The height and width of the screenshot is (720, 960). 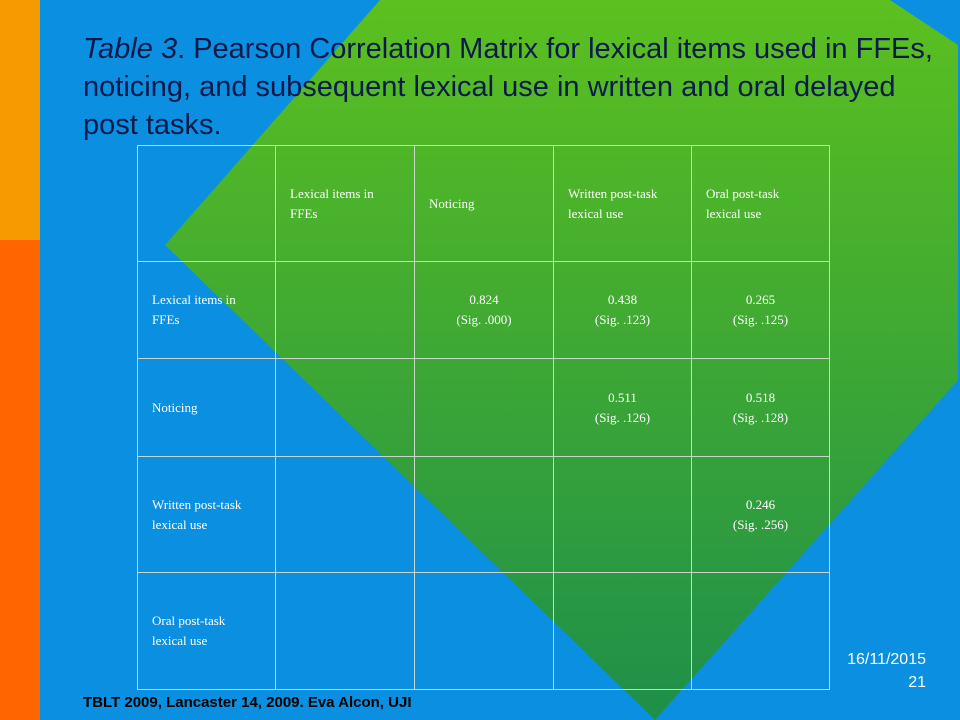 I want to click on correlation-value: 0.824, so click(x=484, y=299).